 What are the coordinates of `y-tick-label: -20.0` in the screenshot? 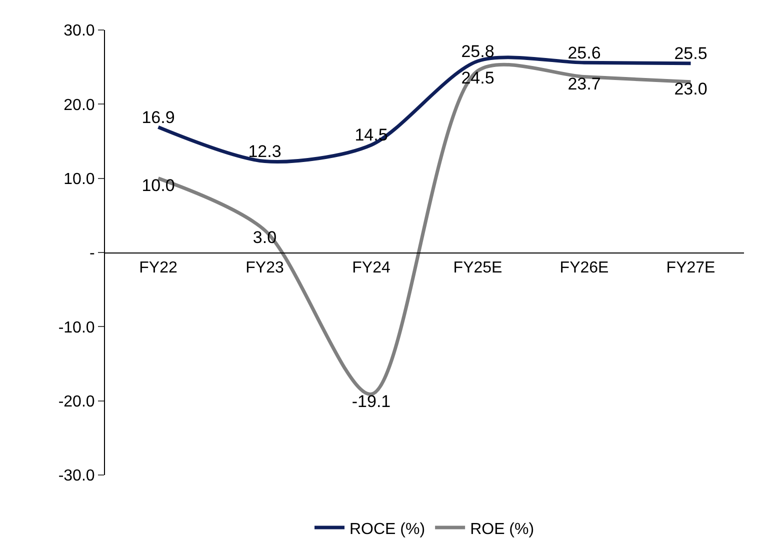 It's located at (76, 401).